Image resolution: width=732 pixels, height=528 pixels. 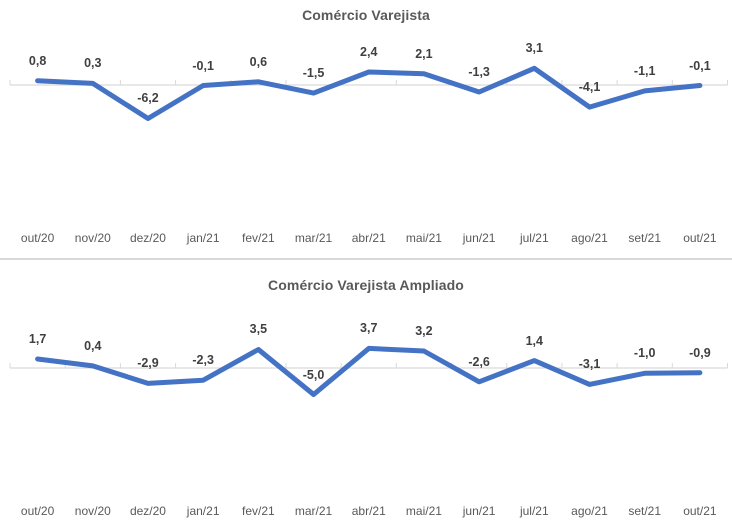 What do you see at coordinates (700, 352) in the screenshot?
I see `data-label: -0,9` at bounding box center [700, 352].